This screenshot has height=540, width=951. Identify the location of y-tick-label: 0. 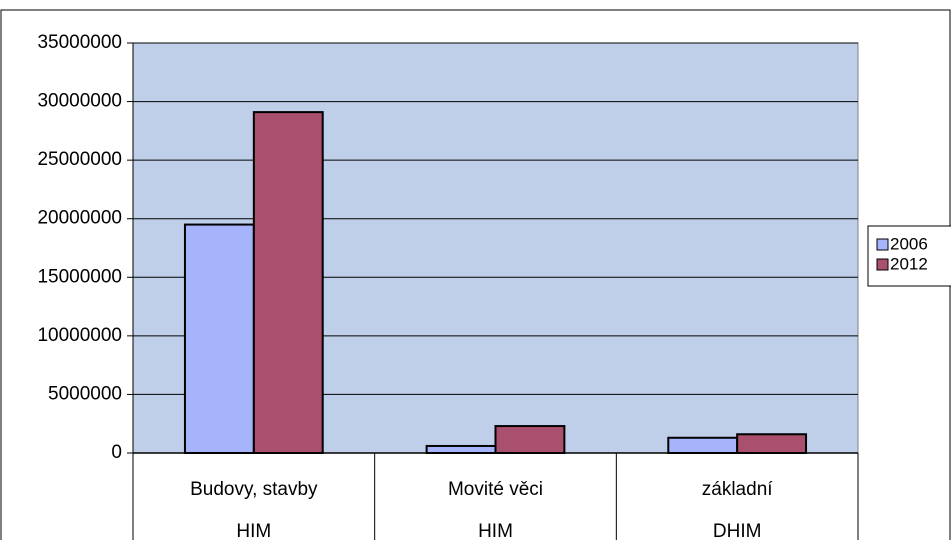
(116, 452).